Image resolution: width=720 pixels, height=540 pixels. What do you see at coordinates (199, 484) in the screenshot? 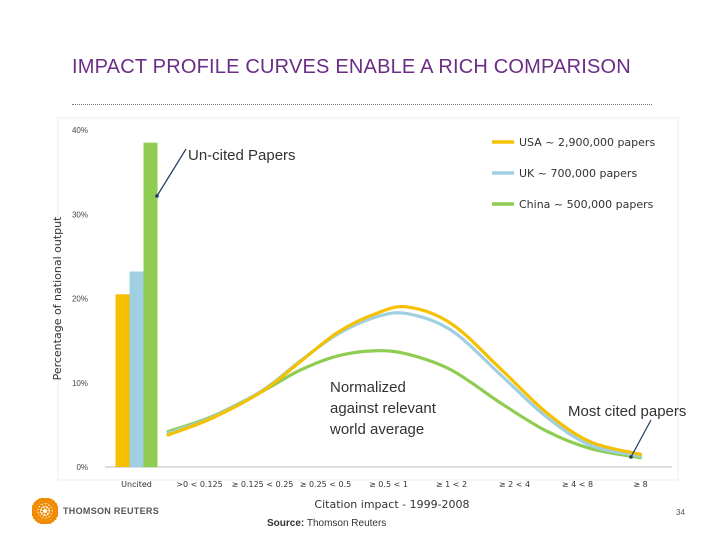
I see `x-tick-label: >0 < 0.125` at bounding box center [199, 484].